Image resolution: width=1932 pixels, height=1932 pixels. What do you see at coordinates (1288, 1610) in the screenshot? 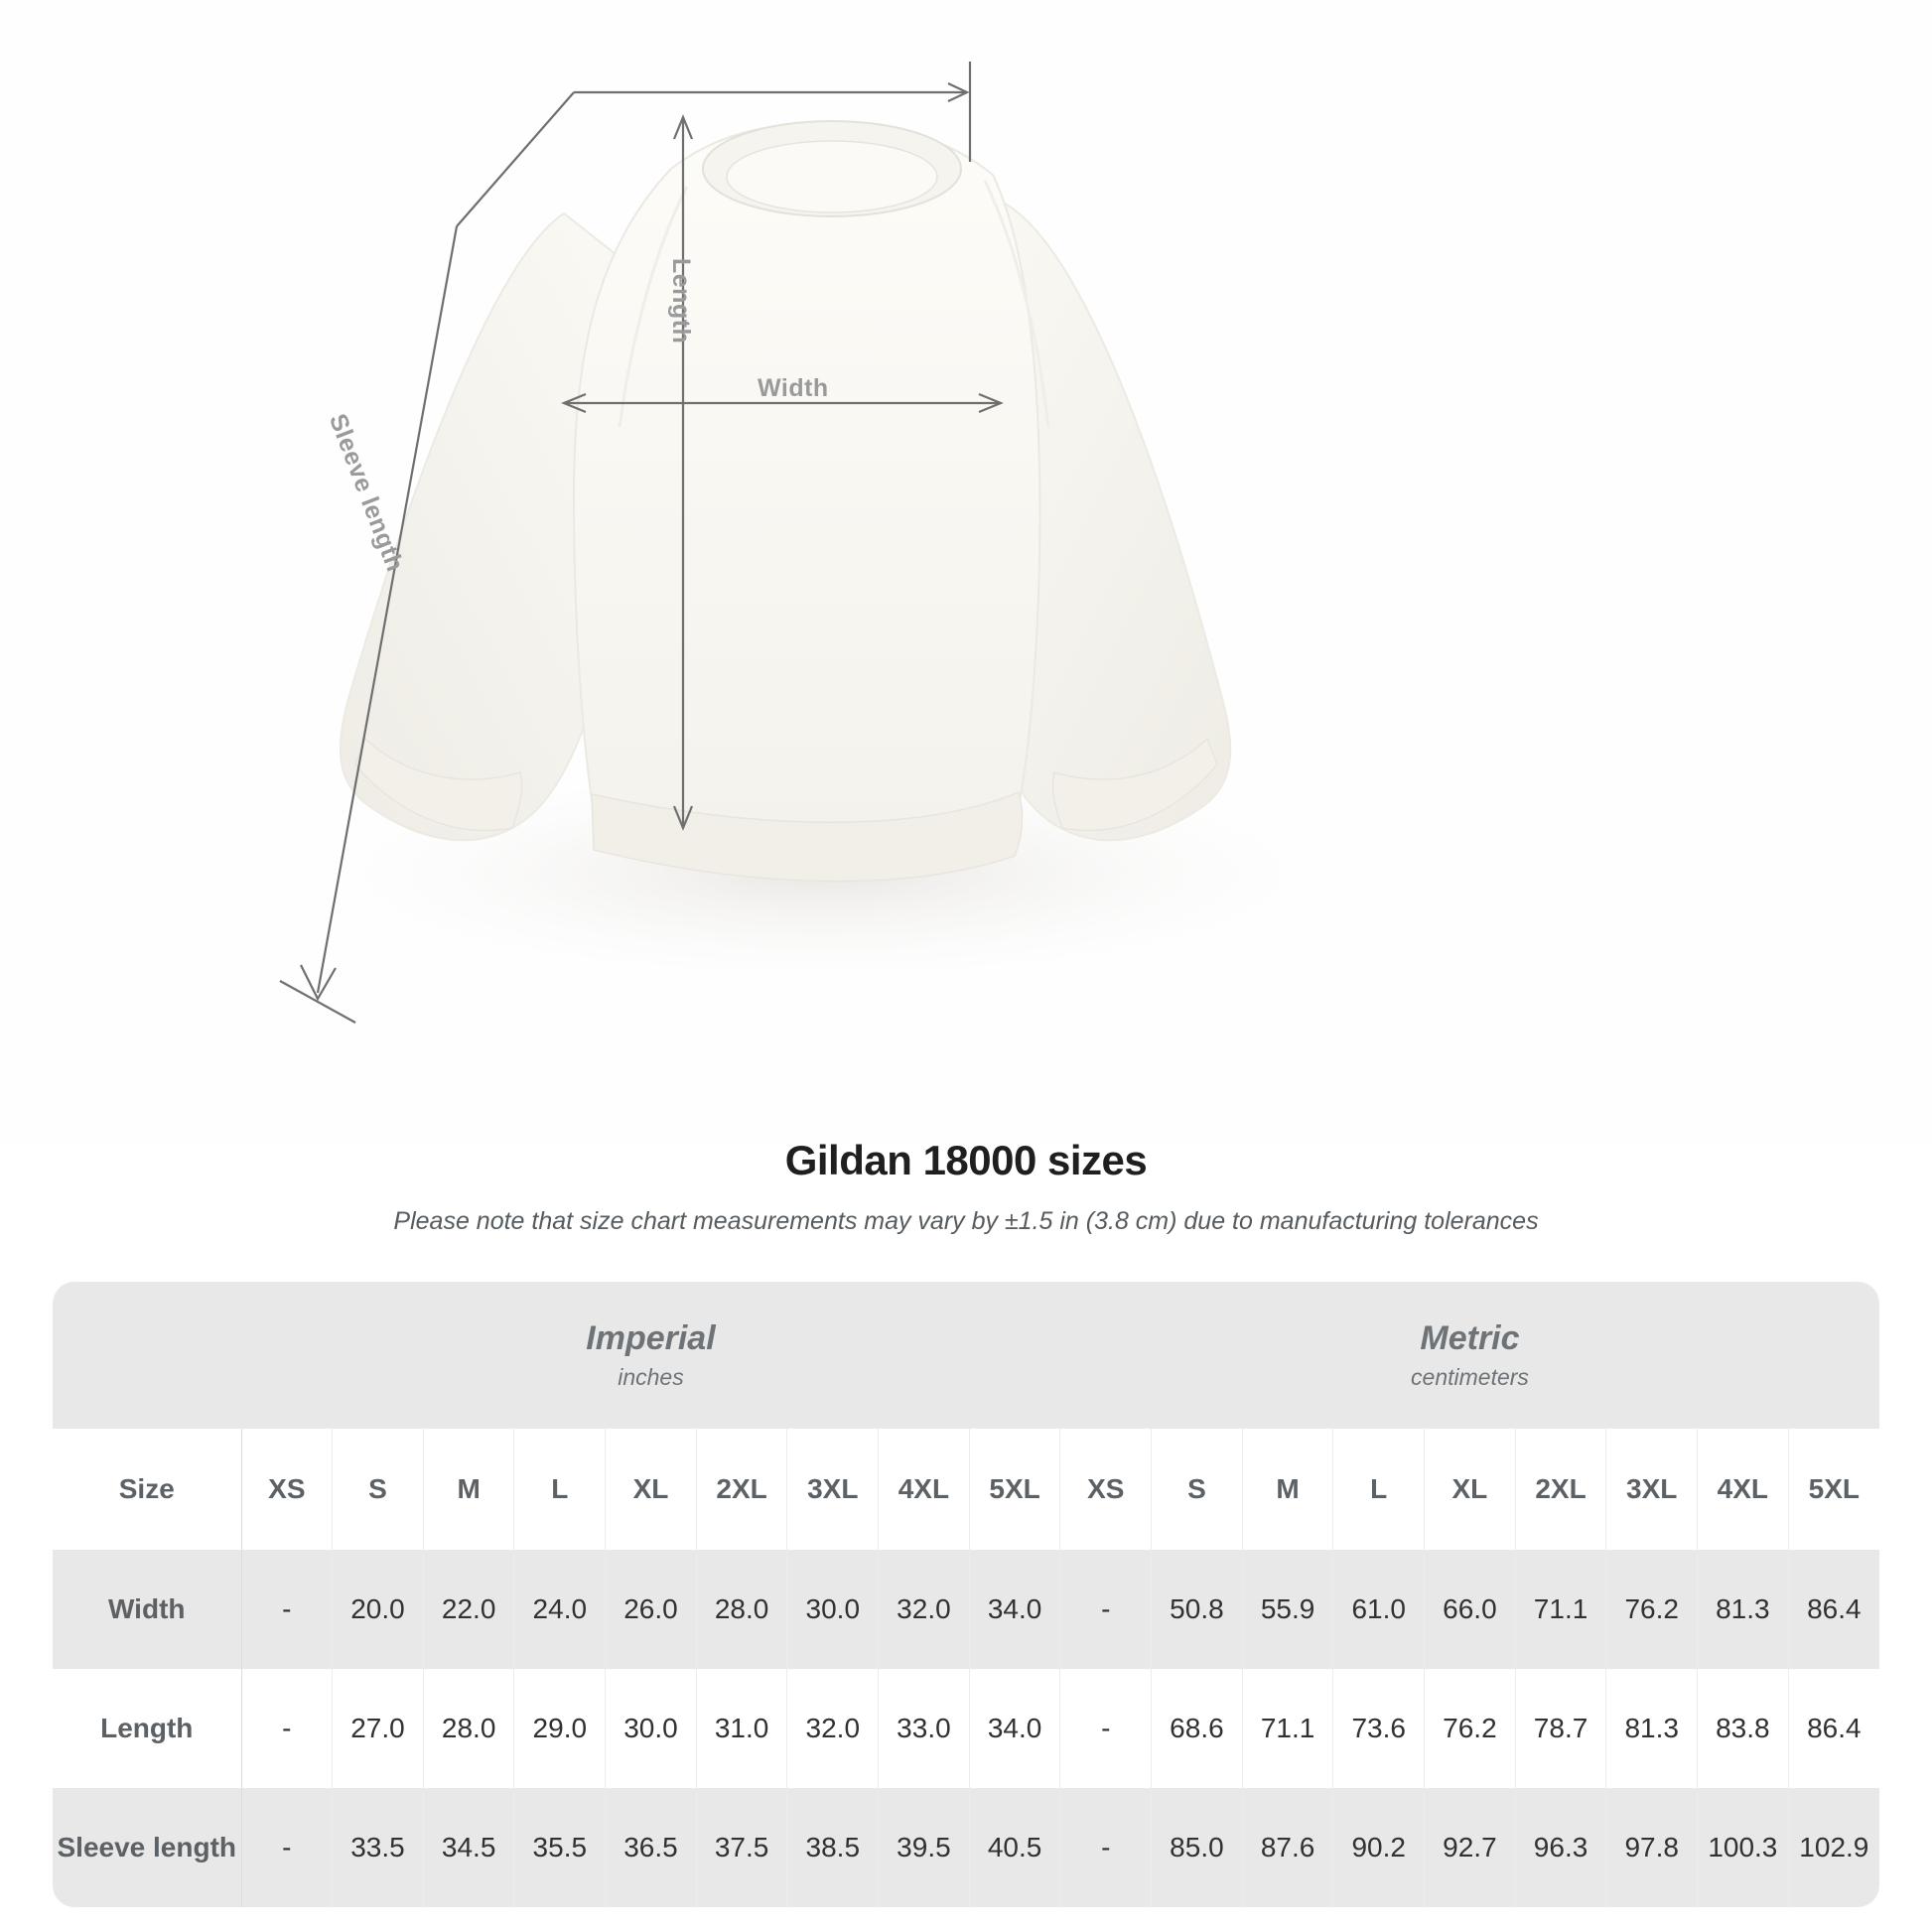
I see `cell-width-metric-m: 55.9` at bounding box center [1288, 1610].